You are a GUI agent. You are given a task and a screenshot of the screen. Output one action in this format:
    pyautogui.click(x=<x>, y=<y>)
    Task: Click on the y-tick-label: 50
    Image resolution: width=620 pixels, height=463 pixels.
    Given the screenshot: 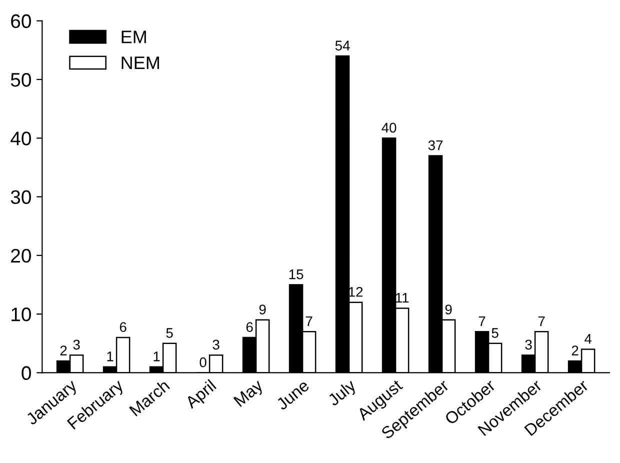 What is the action you would take?
    pyautogui.click(x=20, y=79)
    